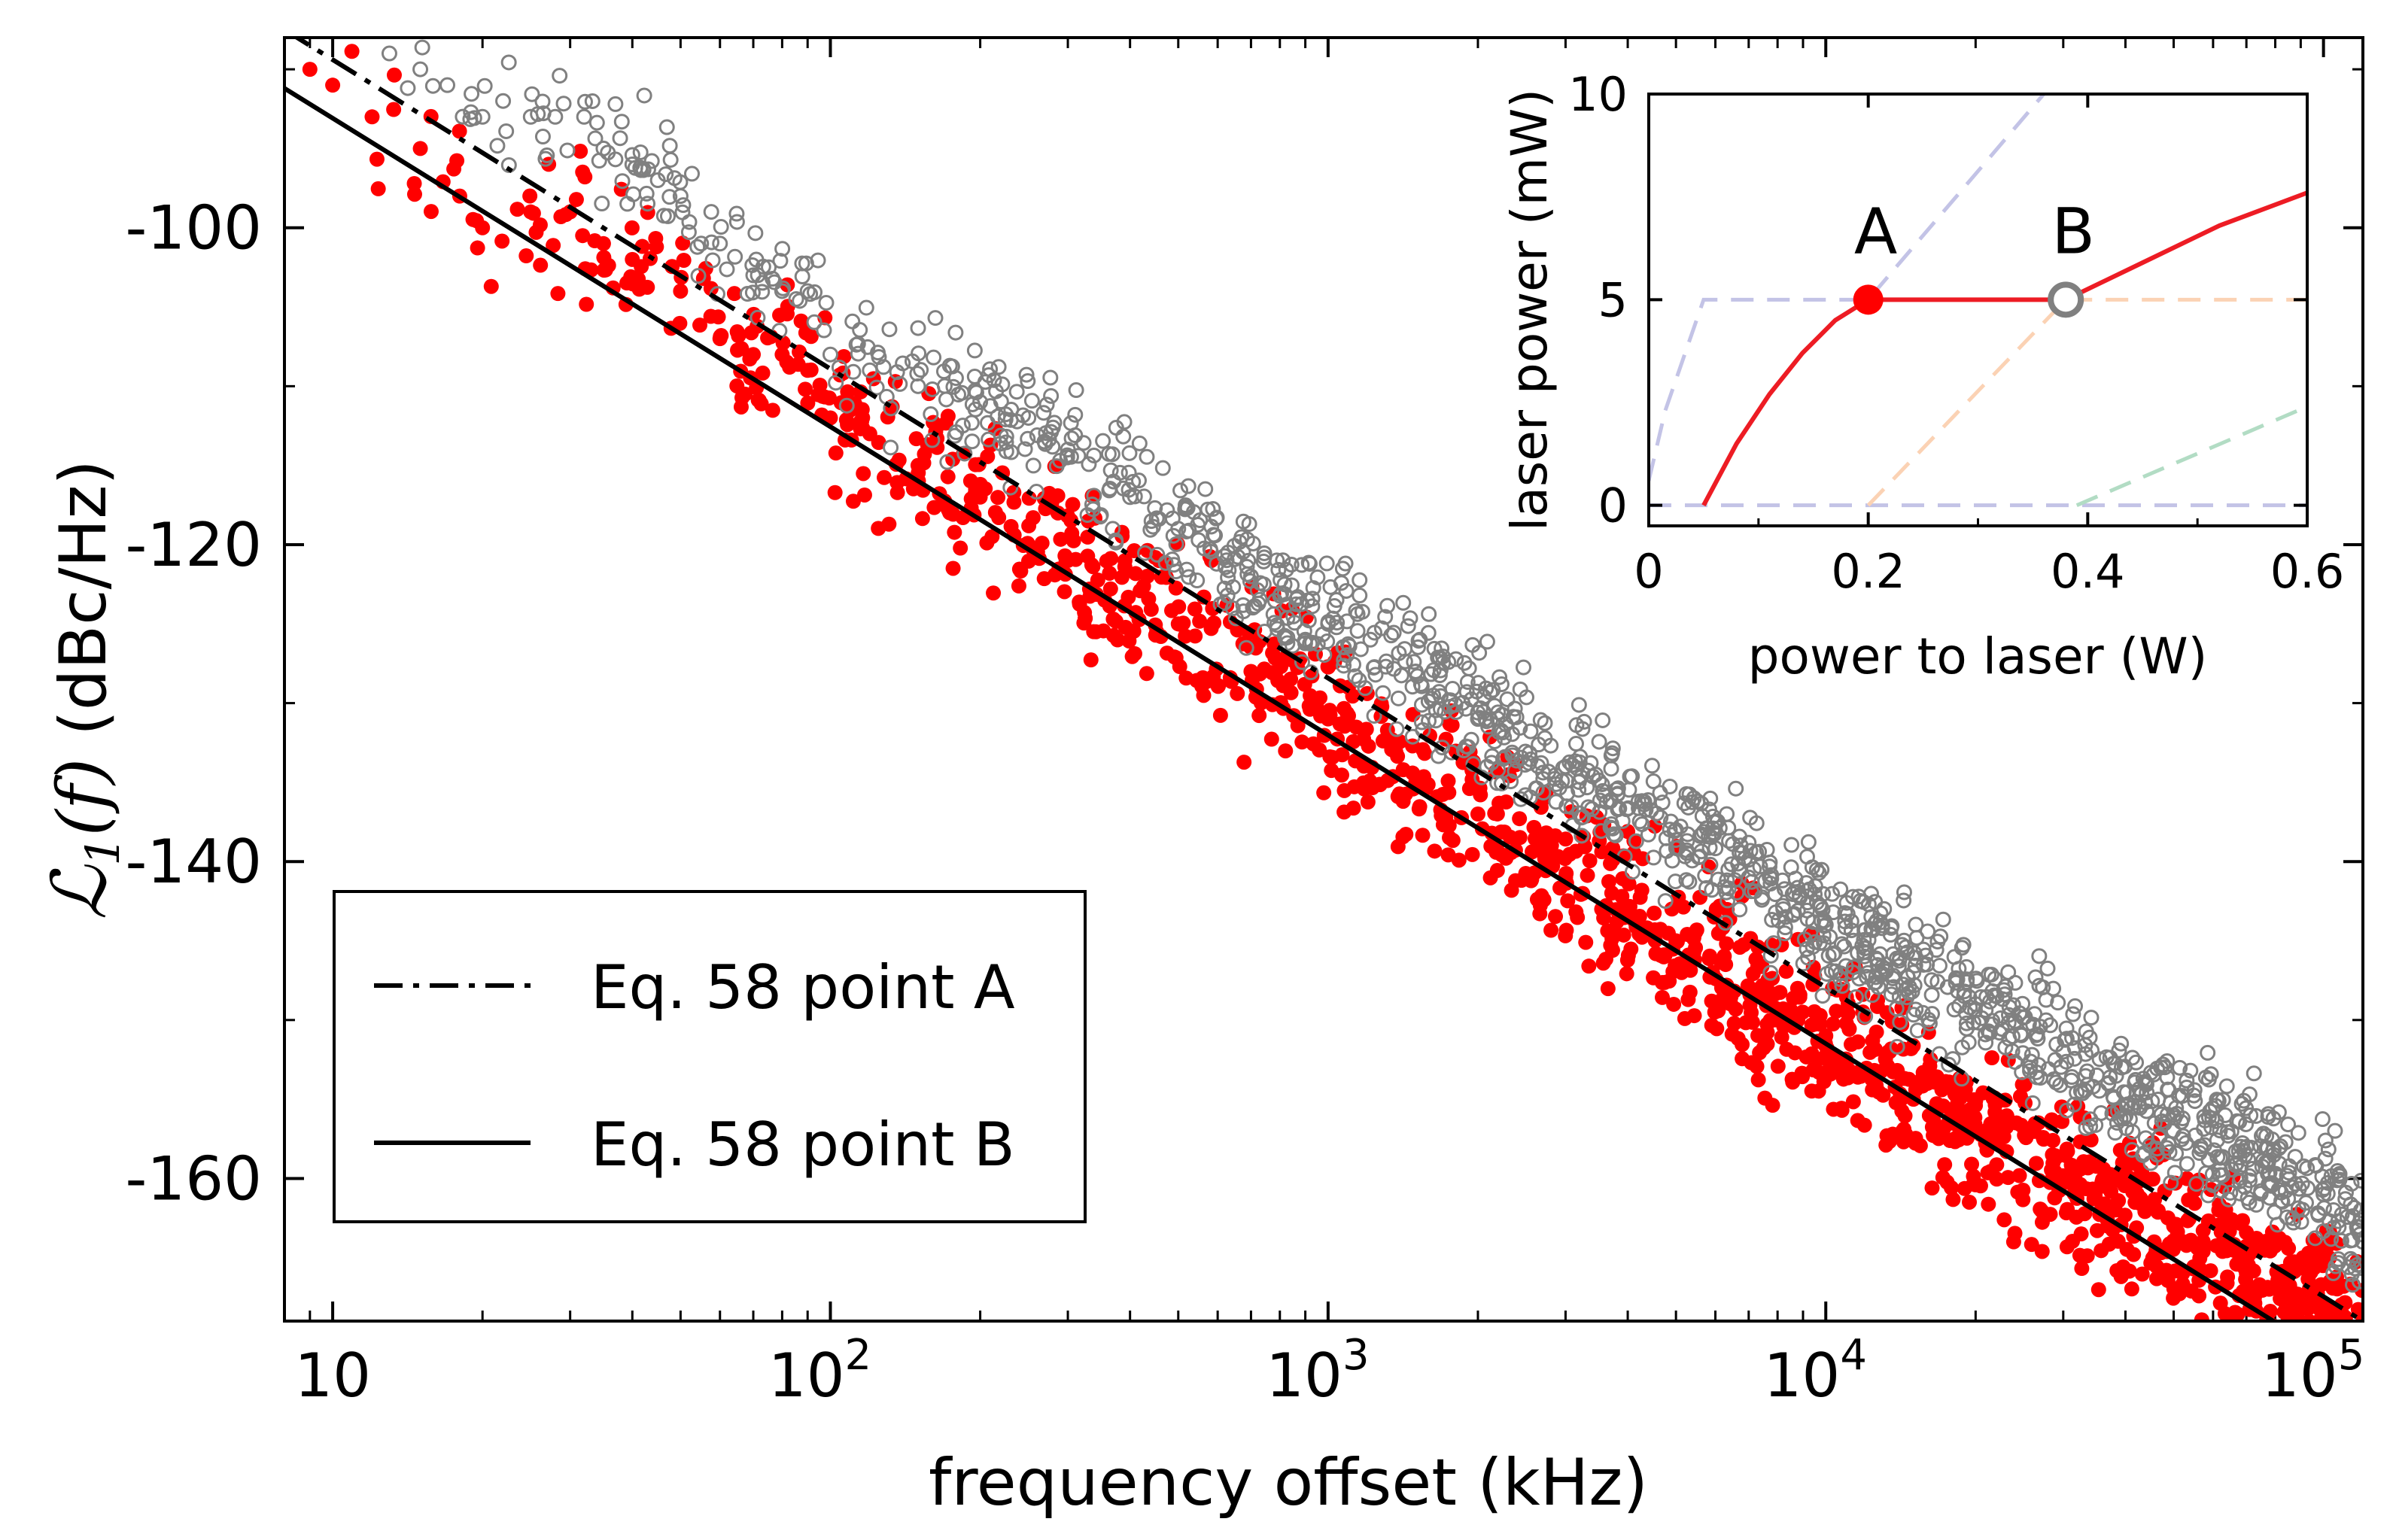 The height and width of the screenshot is (1540, 2393). I want to click on inset-x-tick-label: 0.4, so click(2088, 571).